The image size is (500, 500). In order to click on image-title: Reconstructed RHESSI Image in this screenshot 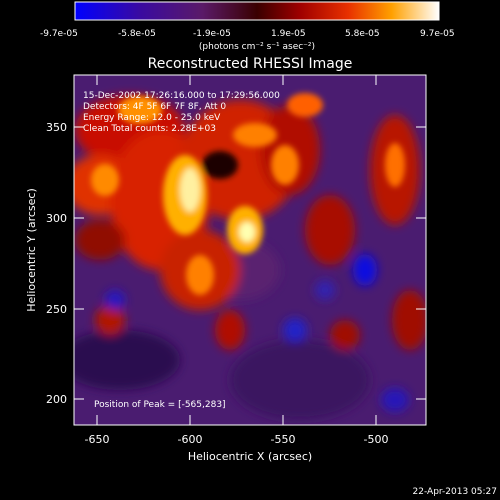, I will do `click(250, 64)`.